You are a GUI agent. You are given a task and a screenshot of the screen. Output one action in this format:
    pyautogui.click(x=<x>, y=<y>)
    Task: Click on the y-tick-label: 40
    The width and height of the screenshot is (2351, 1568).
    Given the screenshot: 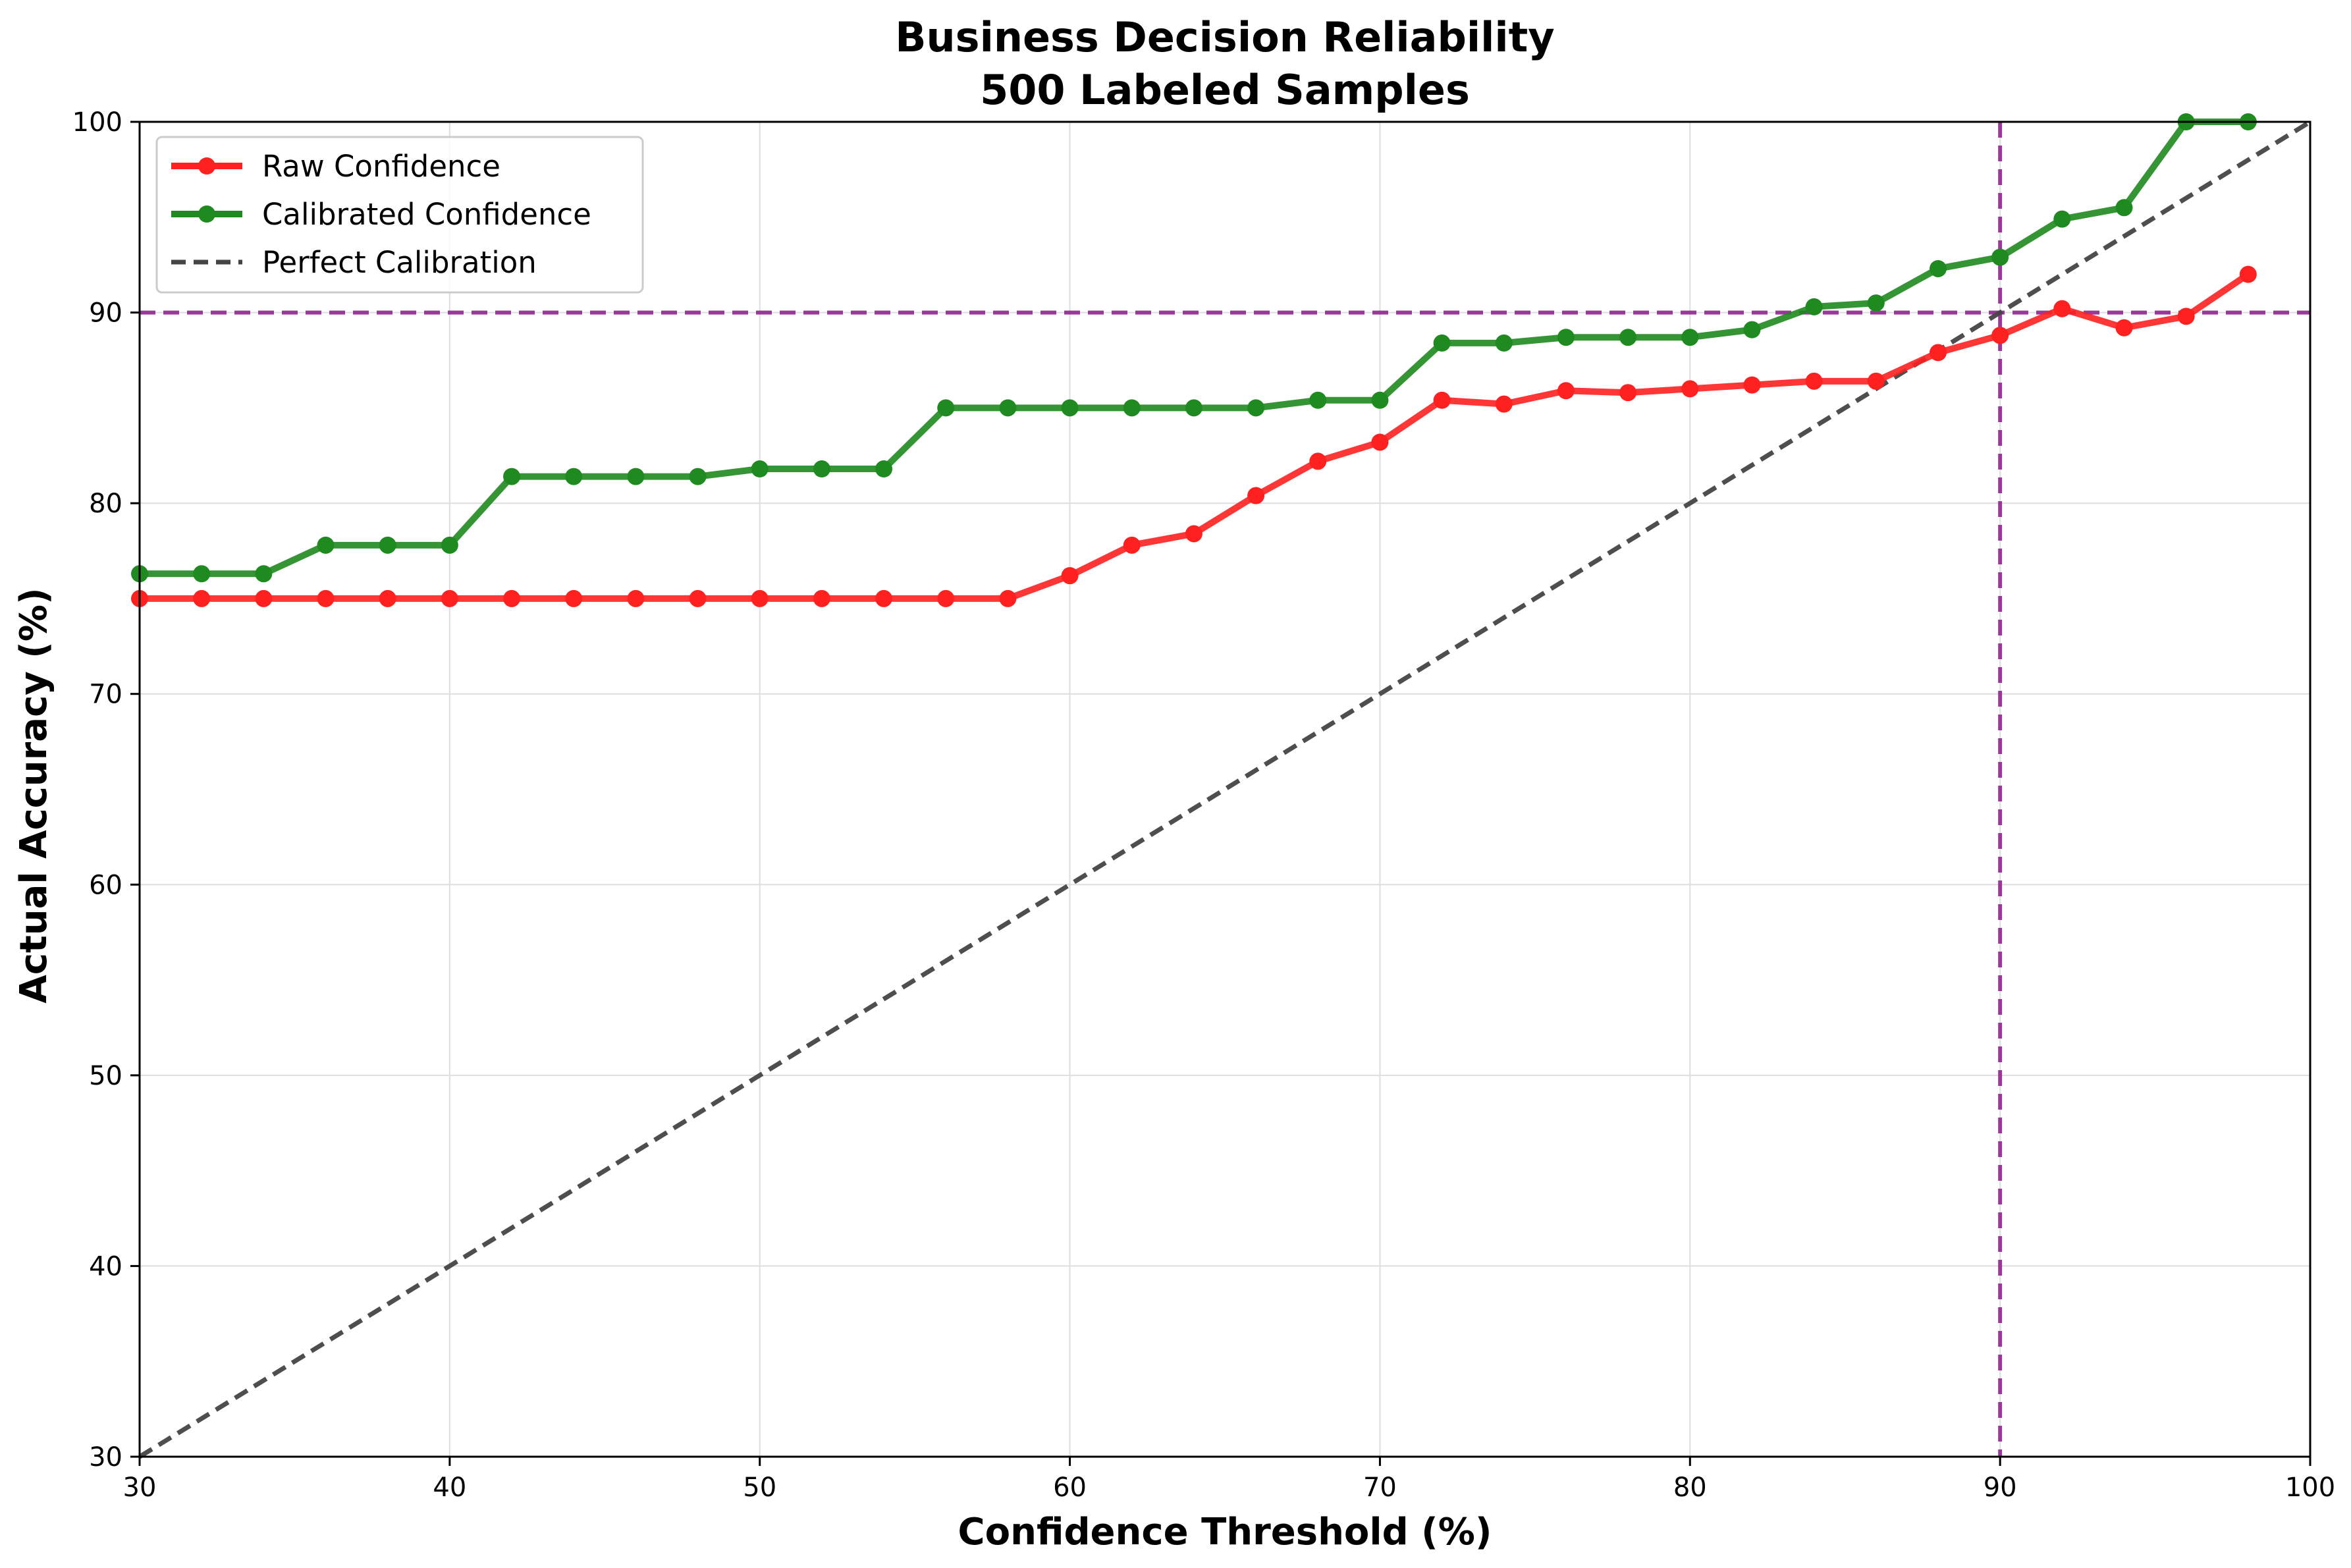 What is the action you would take?
    pyautogui.click(x=105, y=1266)
    